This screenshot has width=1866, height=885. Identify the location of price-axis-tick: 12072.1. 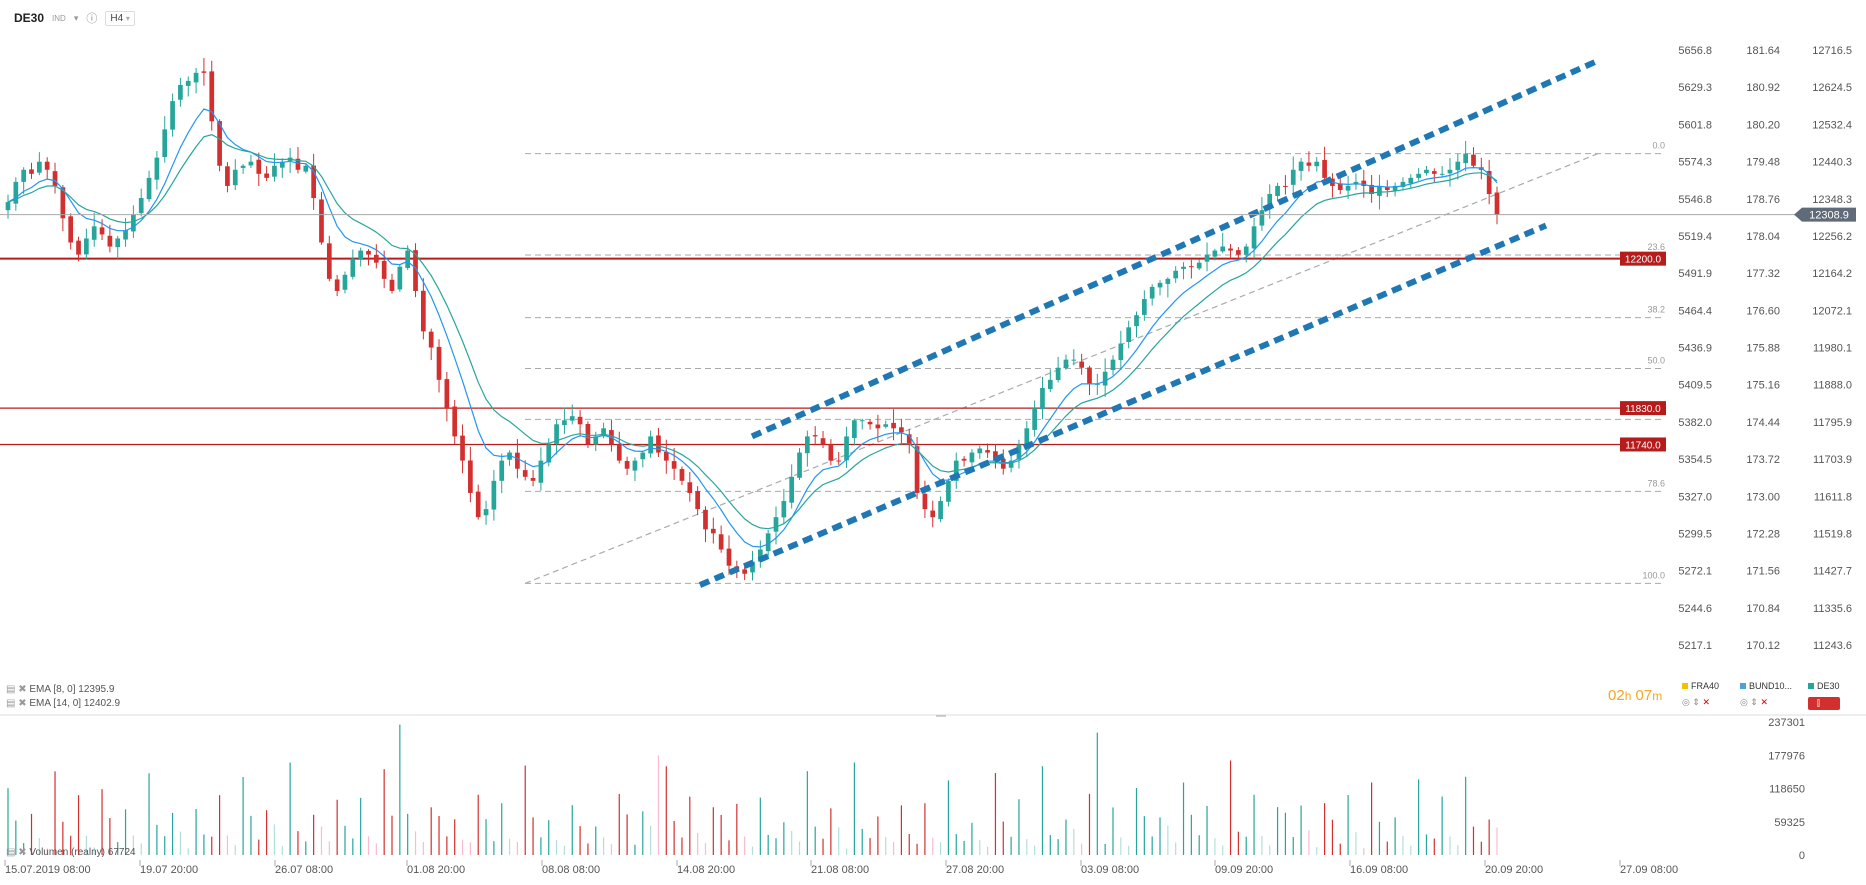
(1832, 311).